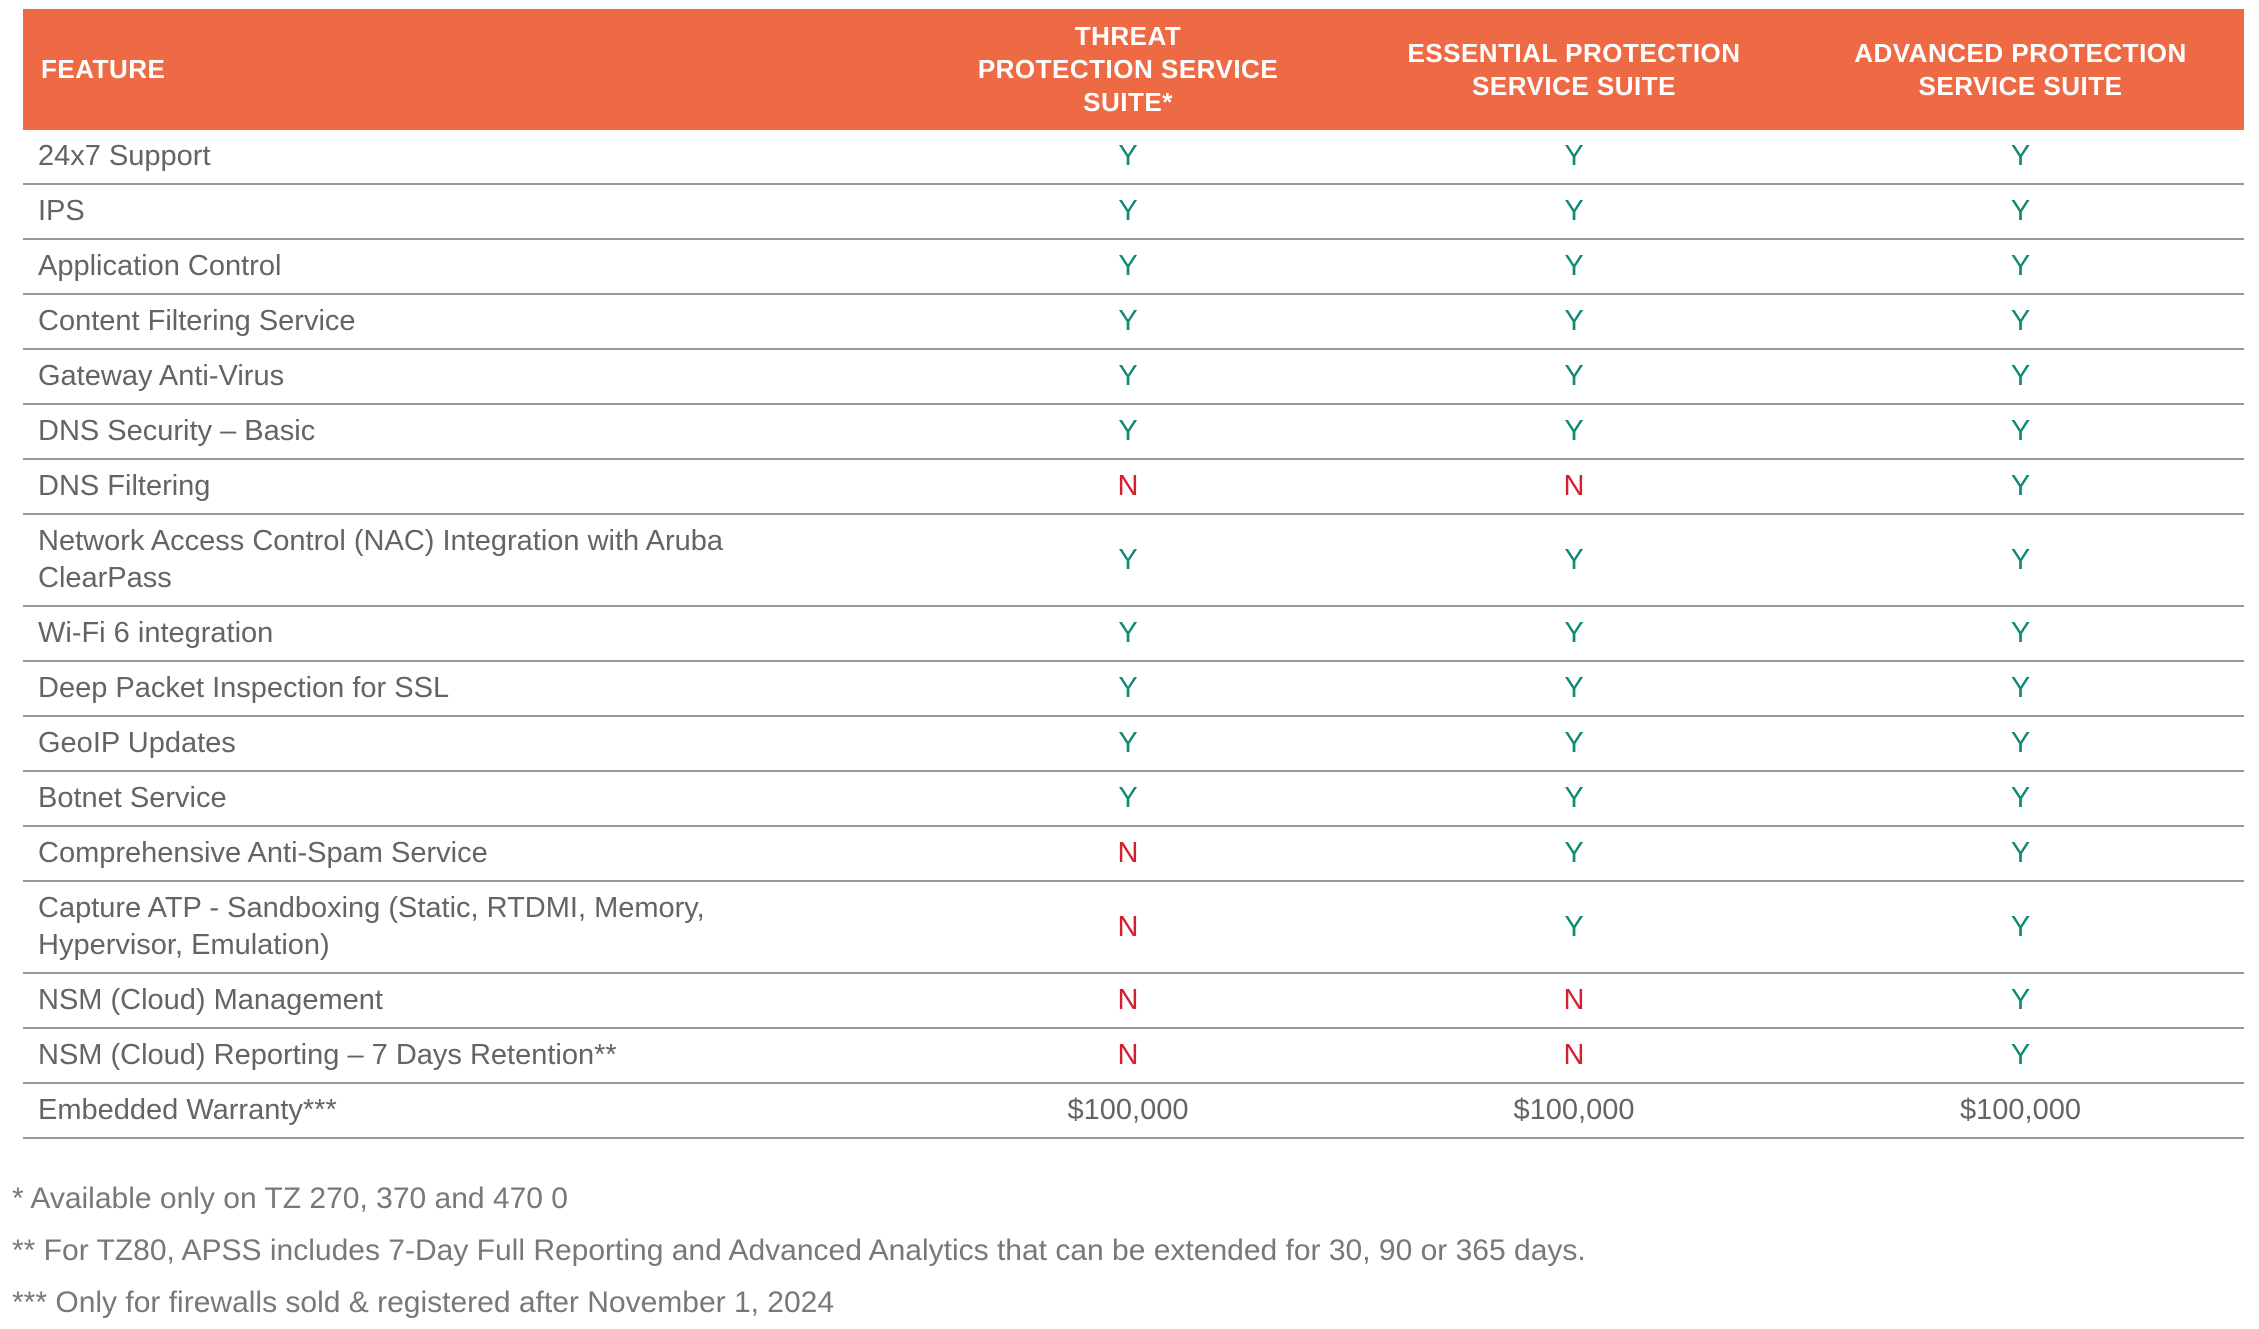  Describe the element at coordinates (464, 798) in the screenshot. I see `feature-cell: Botnet Service` at that location.